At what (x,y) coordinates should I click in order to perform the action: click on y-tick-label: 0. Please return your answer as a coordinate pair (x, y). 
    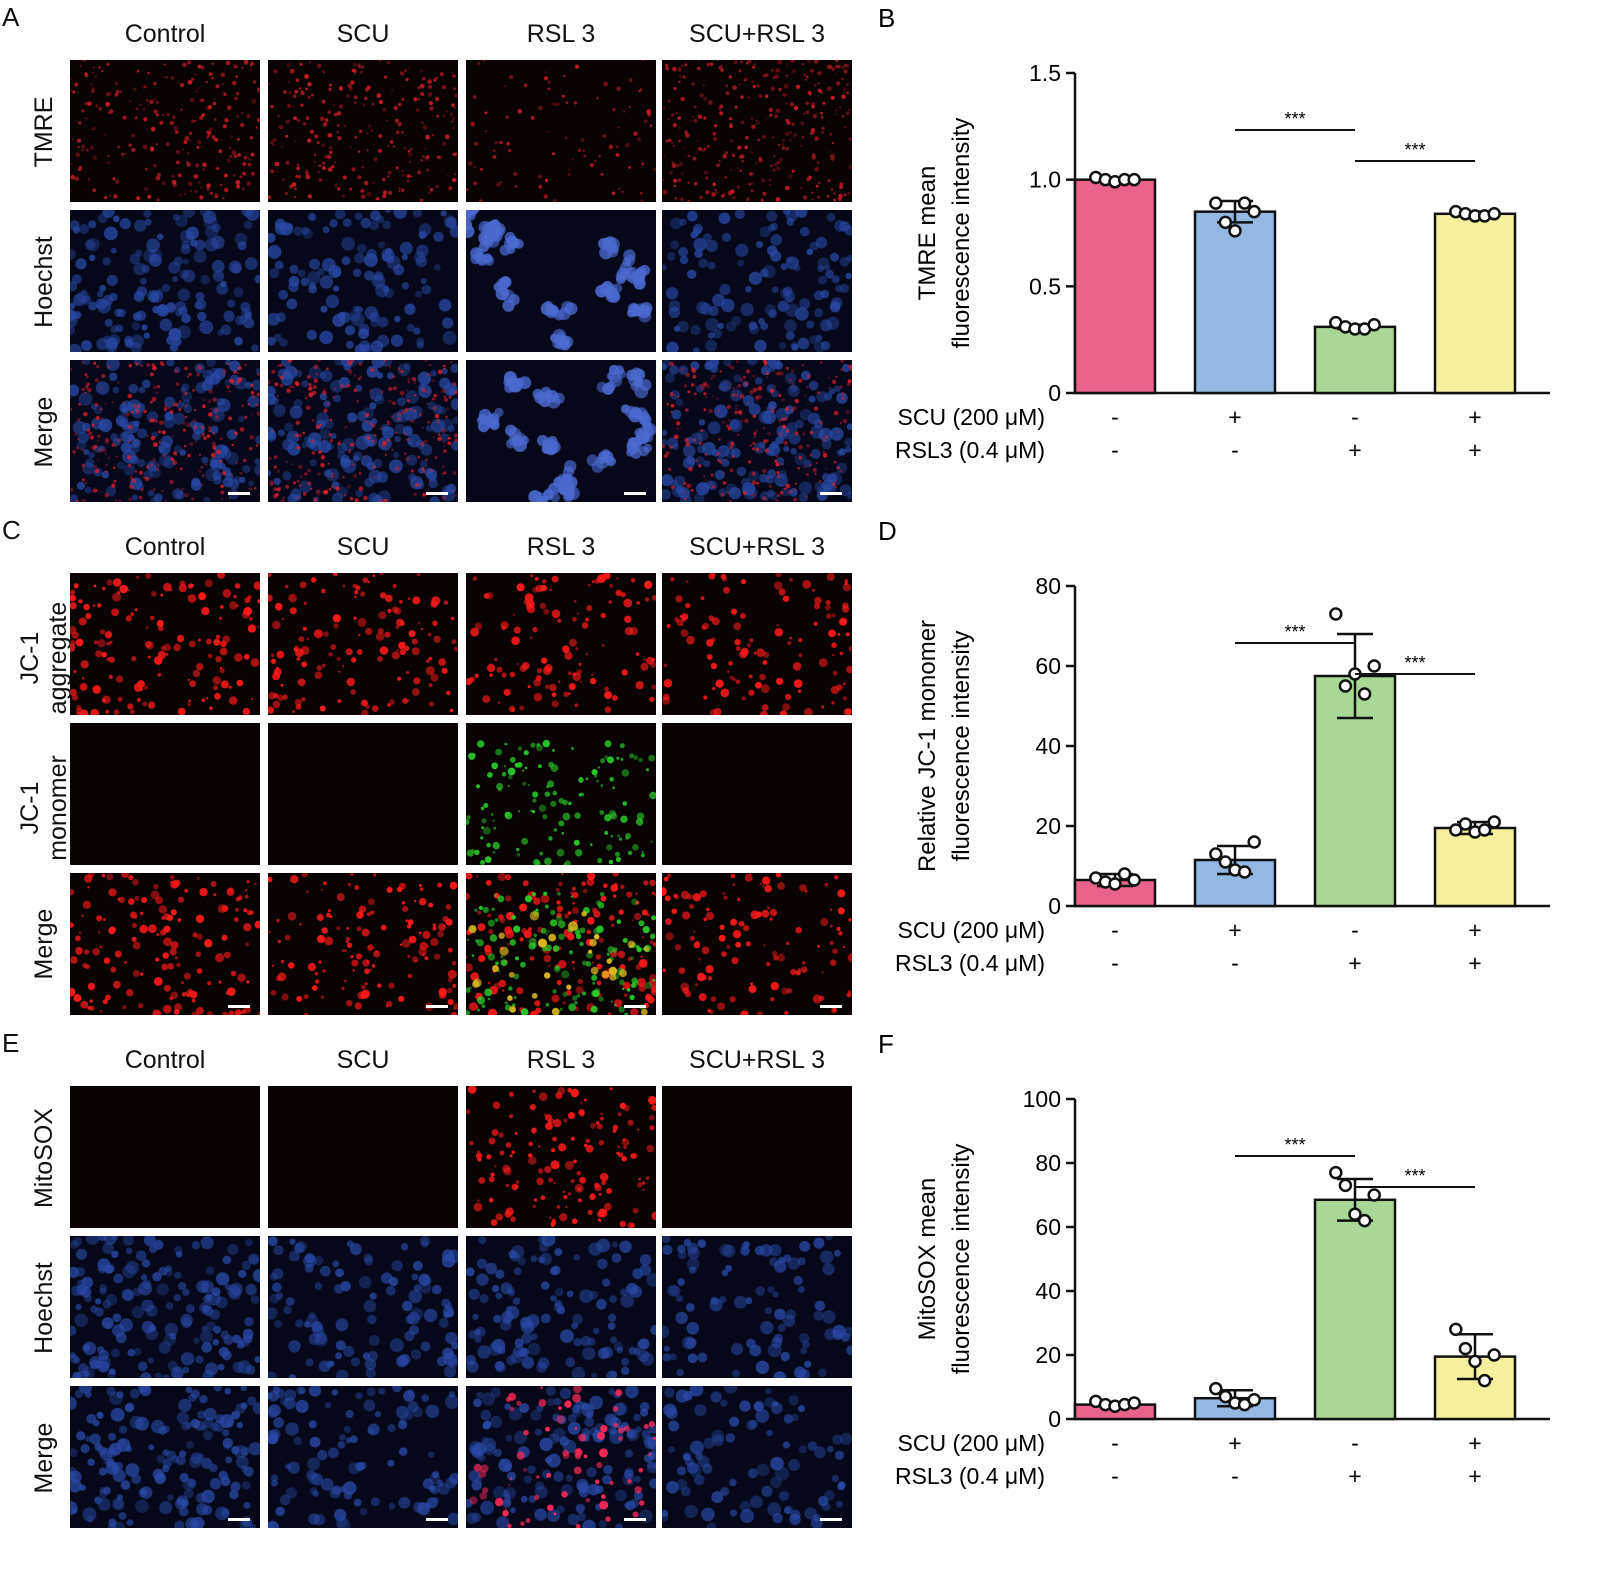
    Looking at the image, I should click on (1054, 1419).